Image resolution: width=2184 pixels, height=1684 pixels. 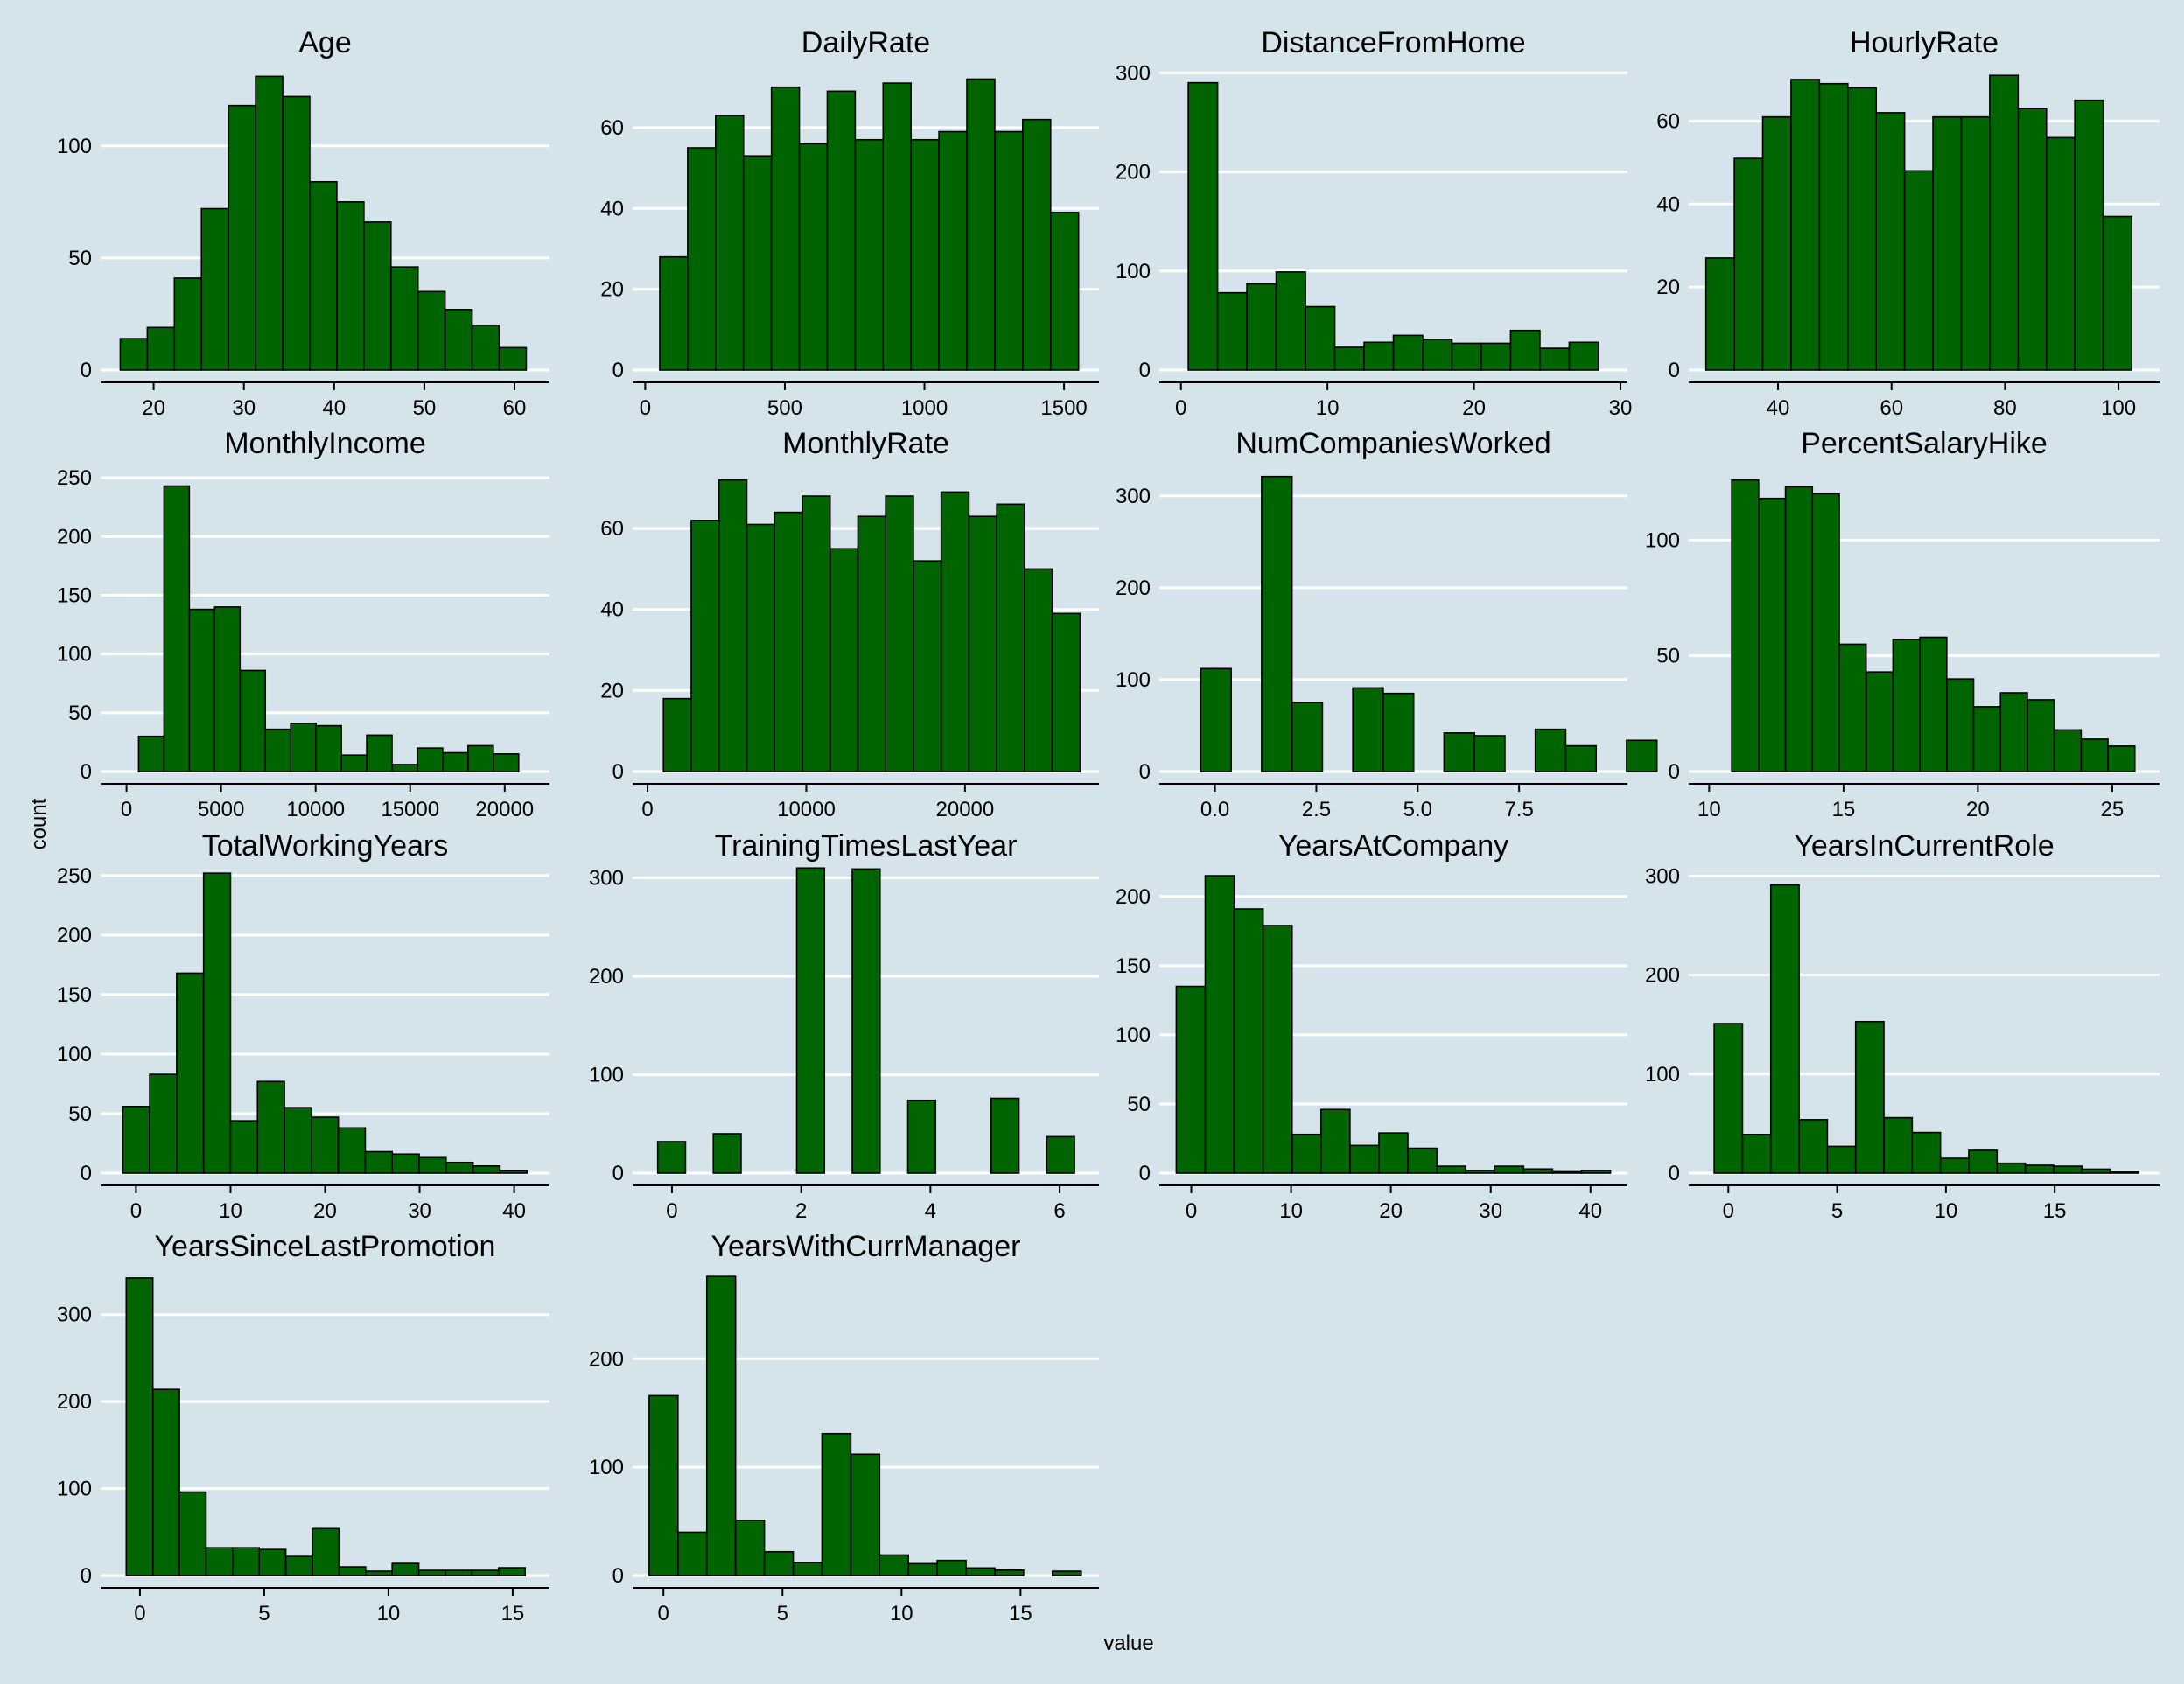 What do you see at coordinates (221, 809) in the screenshot?
I see `x-tick-label: 5000` at bounding box center [221, 809].